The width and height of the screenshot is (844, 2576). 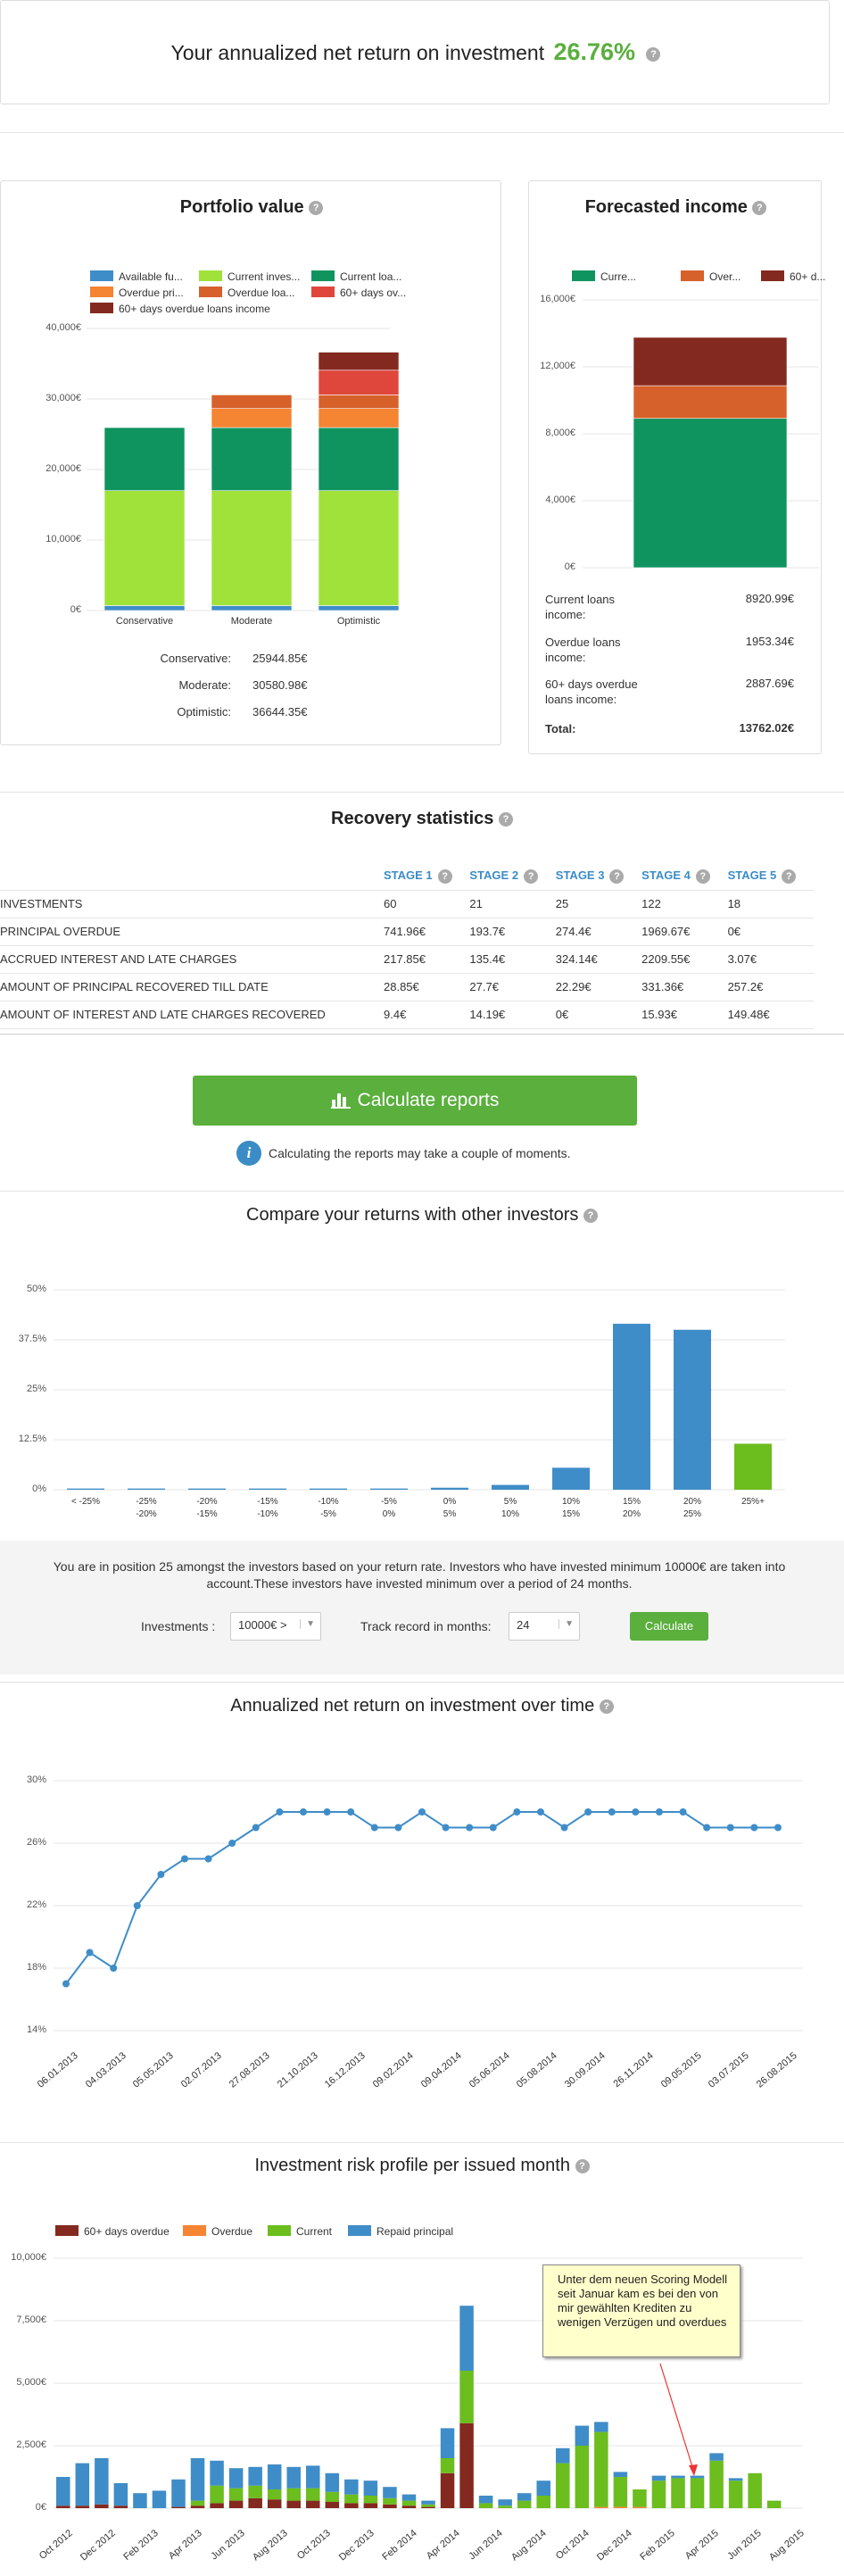 I want to click on y-tick-label: 30,000€, so click(x=64, y=398).